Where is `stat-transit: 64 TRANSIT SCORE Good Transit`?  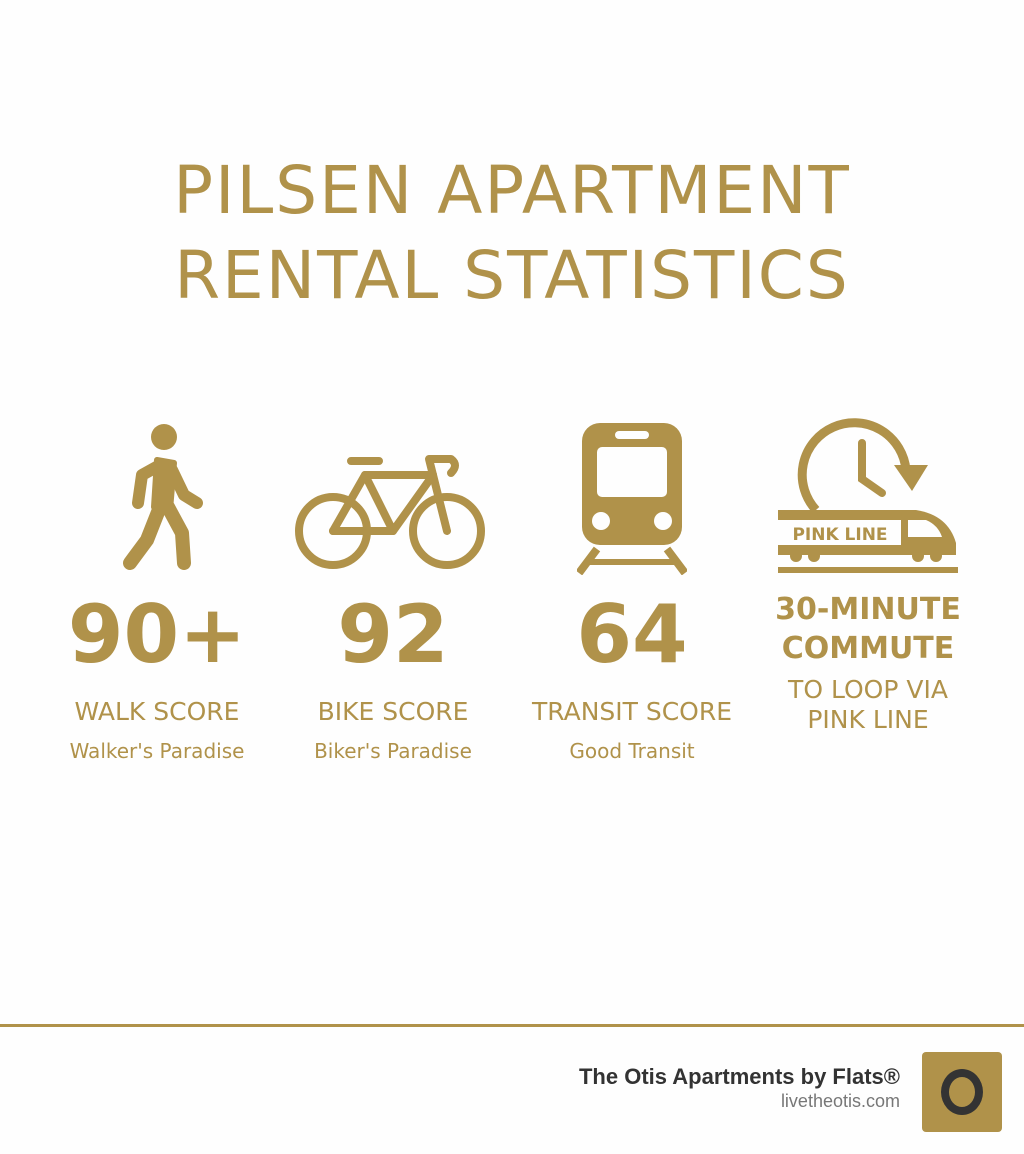 stat-transit: 64 TRANSIT SCORE Good Transit is located at coordinates (632, 584).